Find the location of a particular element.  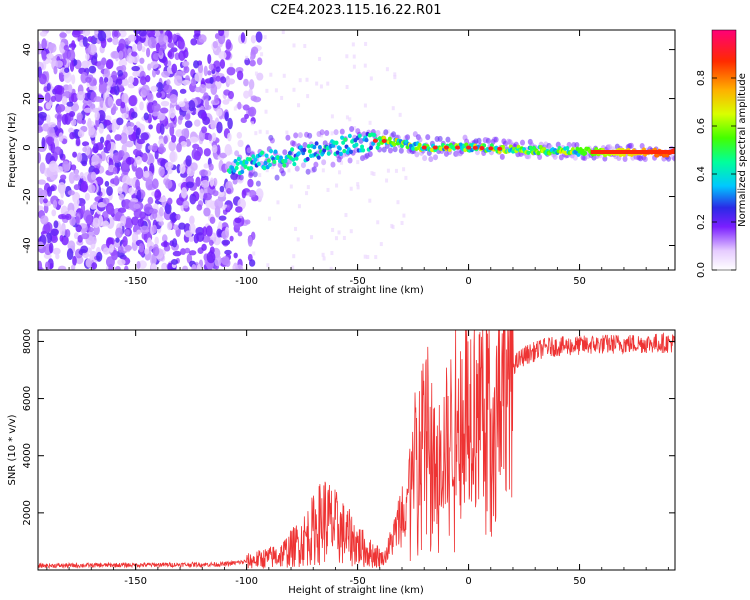

heatmap-ridge-peak is located at coordinates (632, 152).